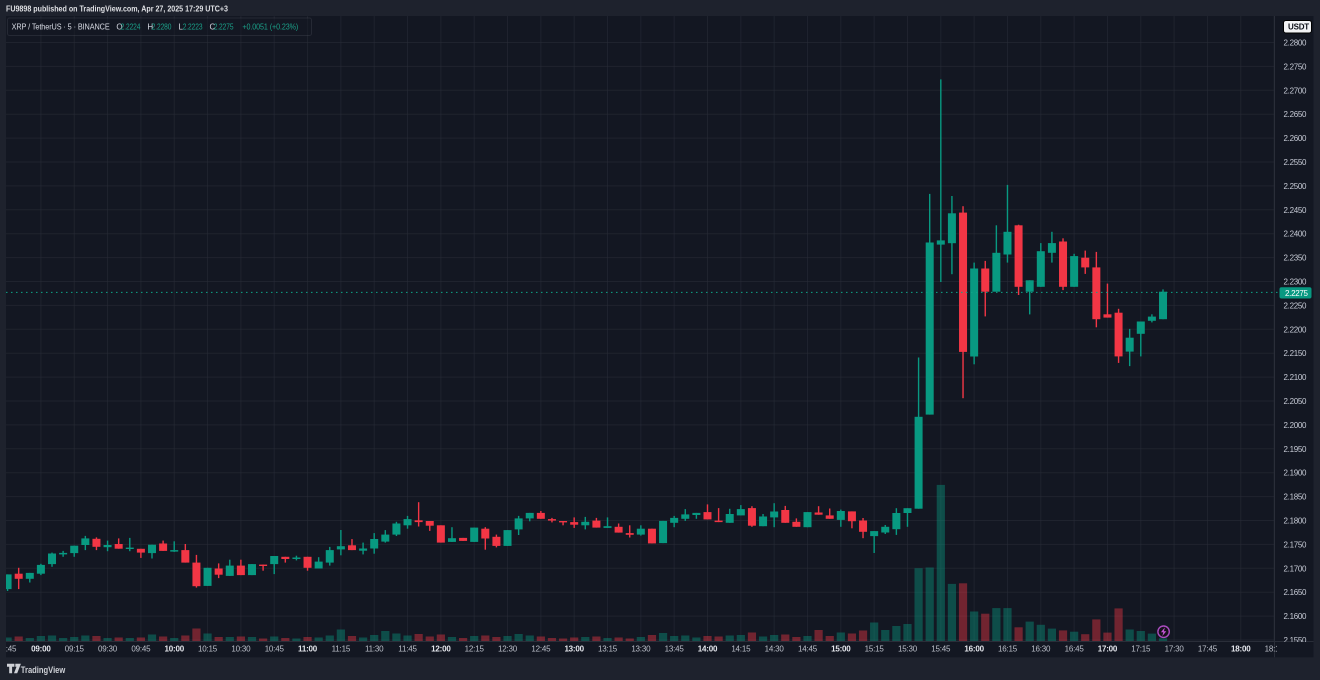 This screenshot has width=1320, height=680. I want to click on svg-text: 12:15, so click(475, 649).